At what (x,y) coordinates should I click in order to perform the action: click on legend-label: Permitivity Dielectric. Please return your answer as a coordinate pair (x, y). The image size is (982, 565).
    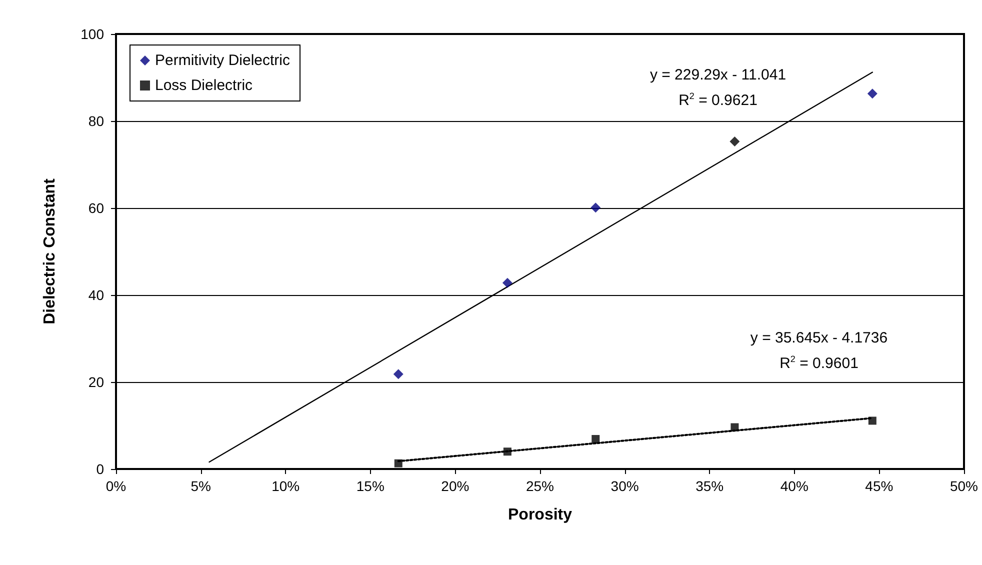
    Looking at the image, I should click on (223, 60).